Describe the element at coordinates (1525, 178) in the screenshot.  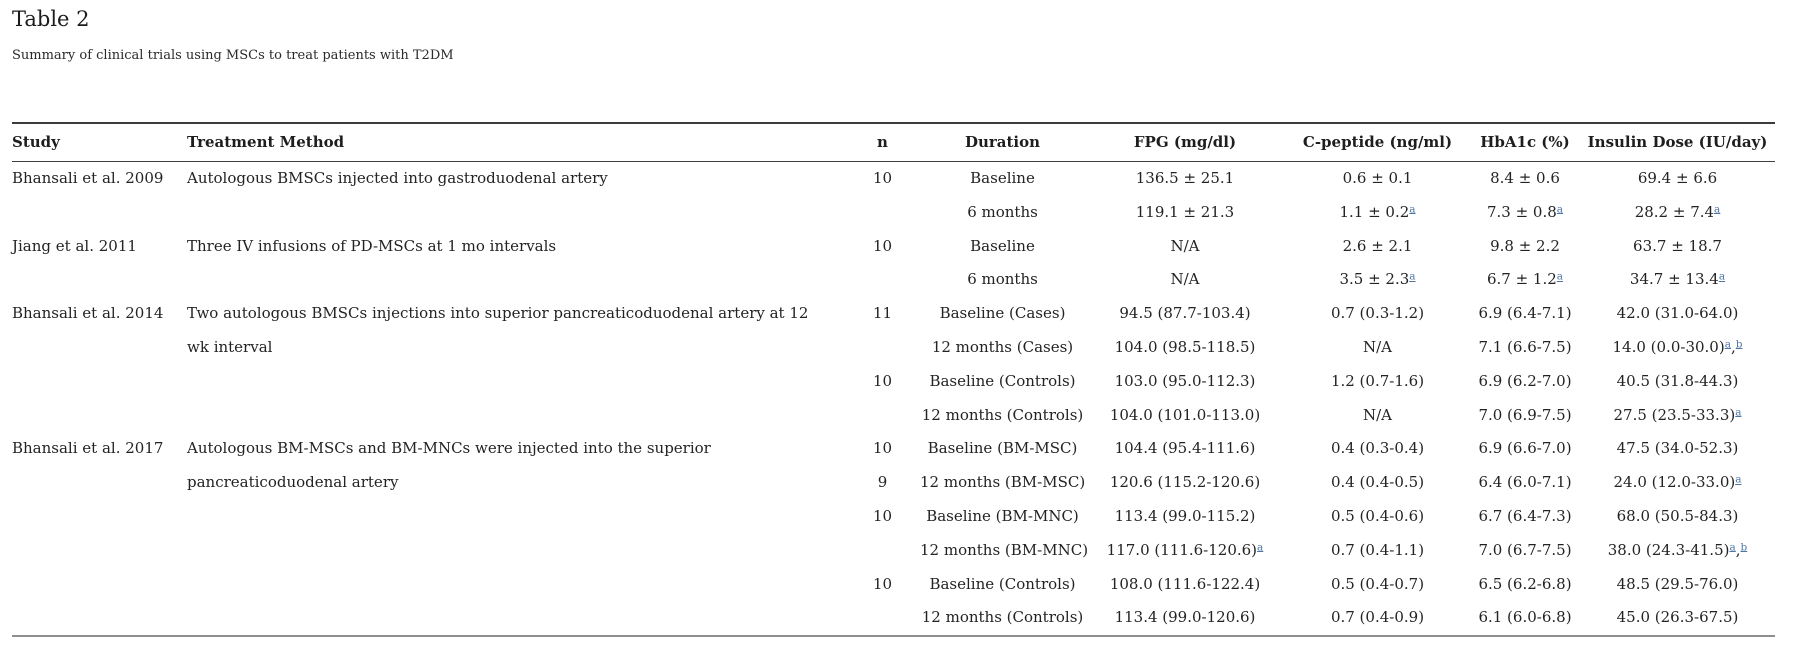
I see `hba1c-cell: 8.4 ± 0.6` at that location.